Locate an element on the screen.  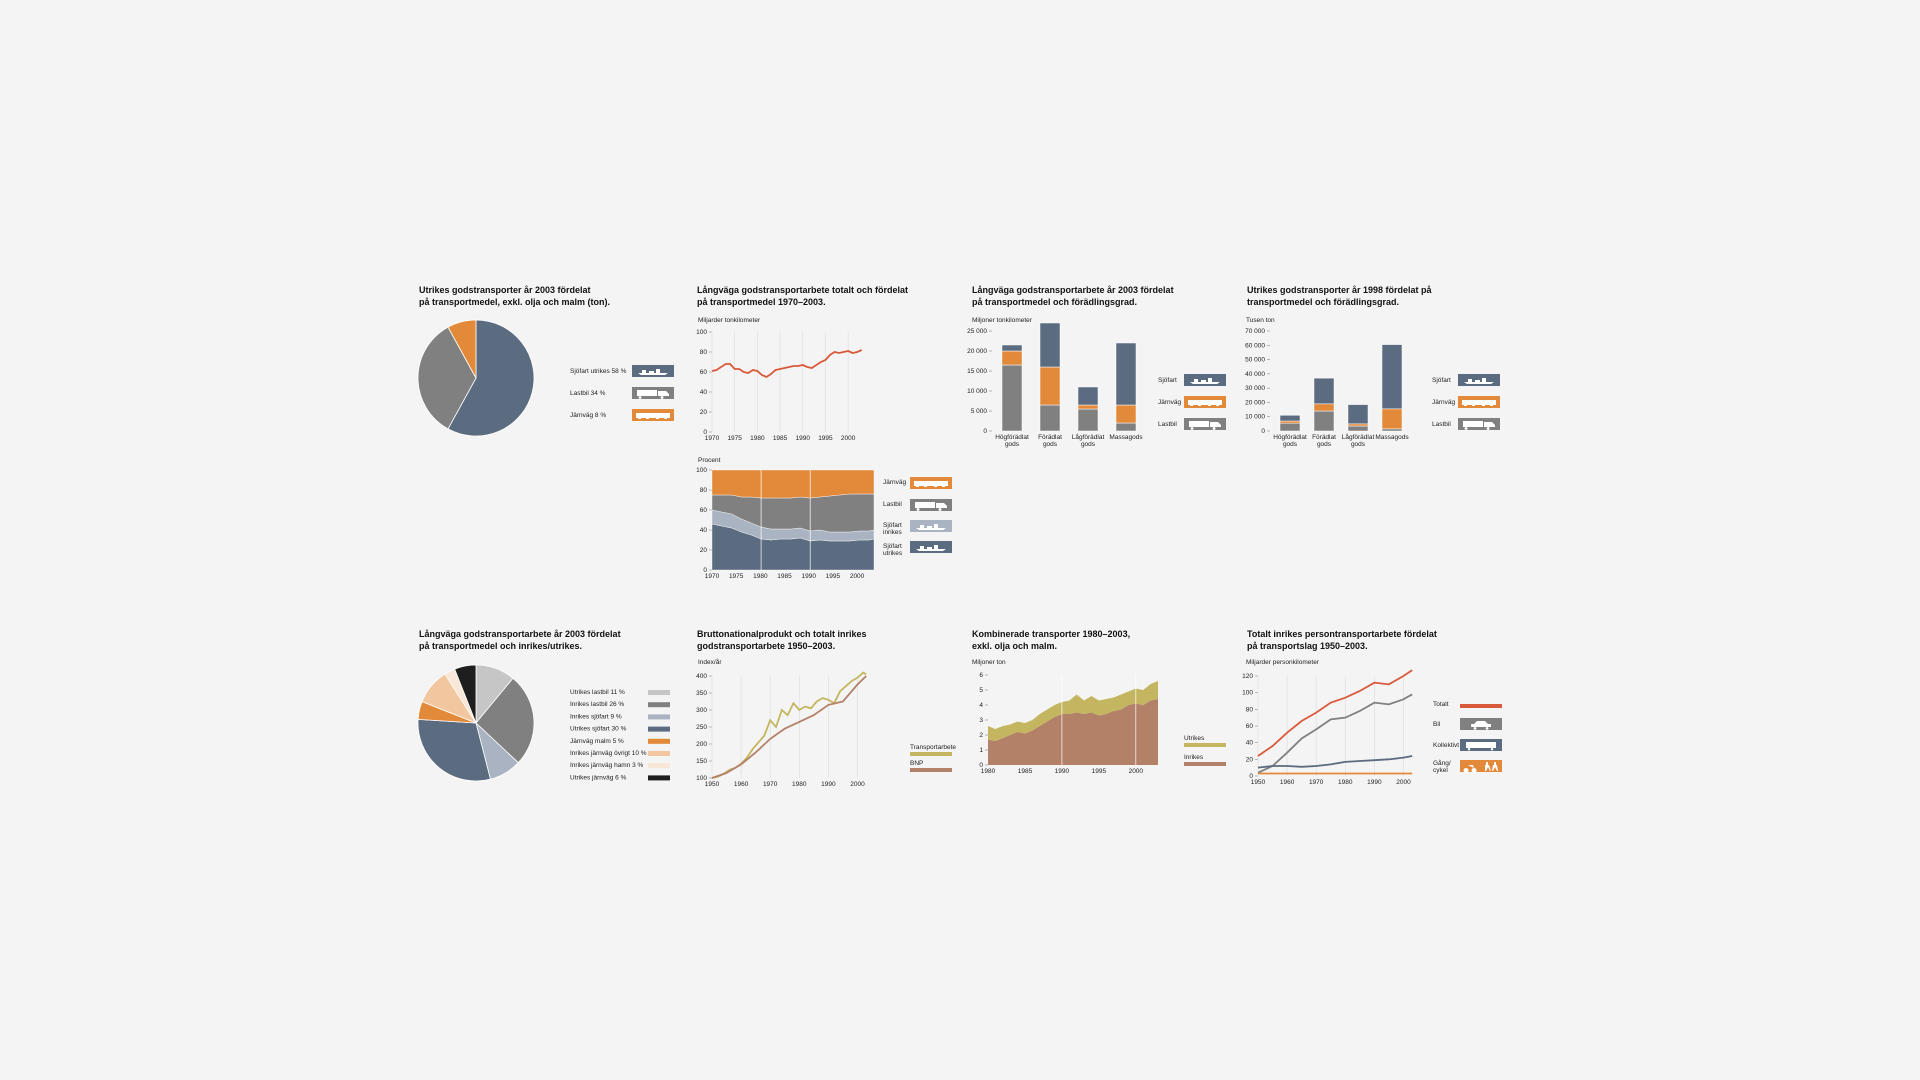
y-tick-label: 10 000 is located at coordinates (1255, 417).